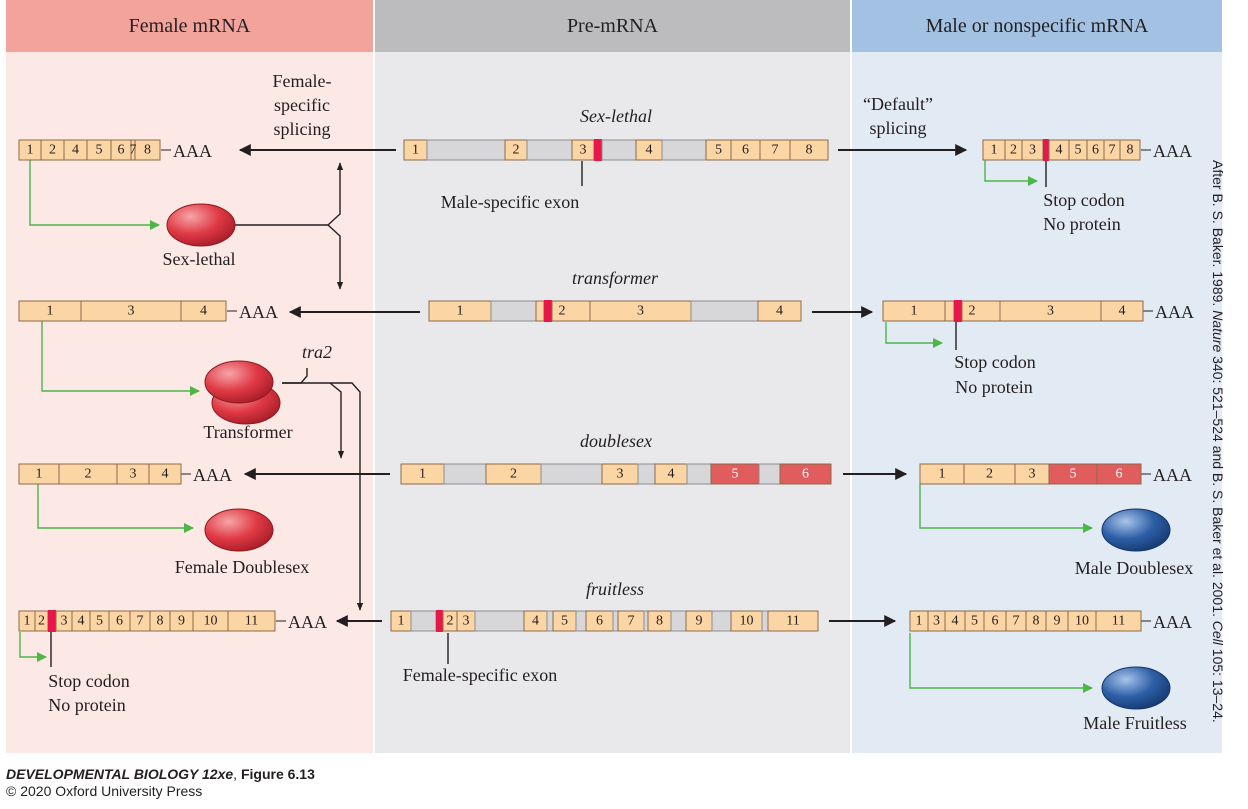  Describe the element at coordinates (615, 589) in the screenshot. I see `gene-name-fruitless: fruitless` at that location.